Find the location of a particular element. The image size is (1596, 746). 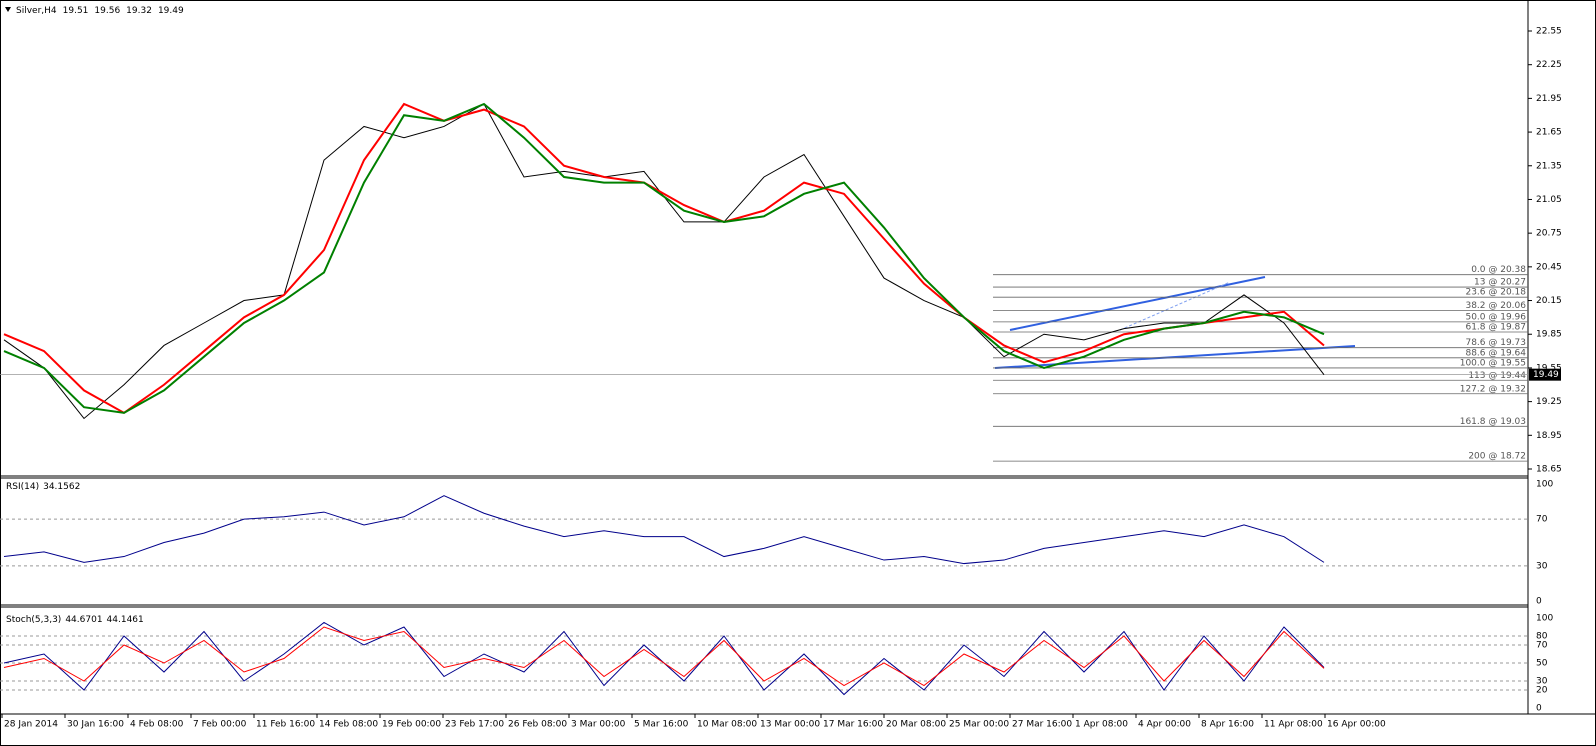

time-label: 10 Mar 08:00 is located at coordinates (727, 725).